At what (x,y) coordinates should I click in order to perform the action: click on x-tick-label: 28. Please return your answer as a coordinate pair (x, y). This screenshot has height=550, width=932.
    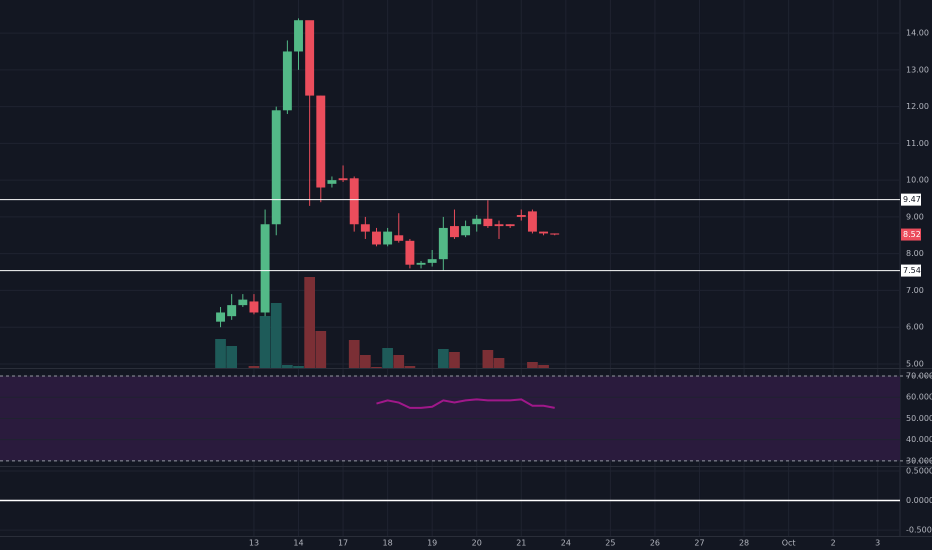
    Looking at the image, I should click on (744, 543).